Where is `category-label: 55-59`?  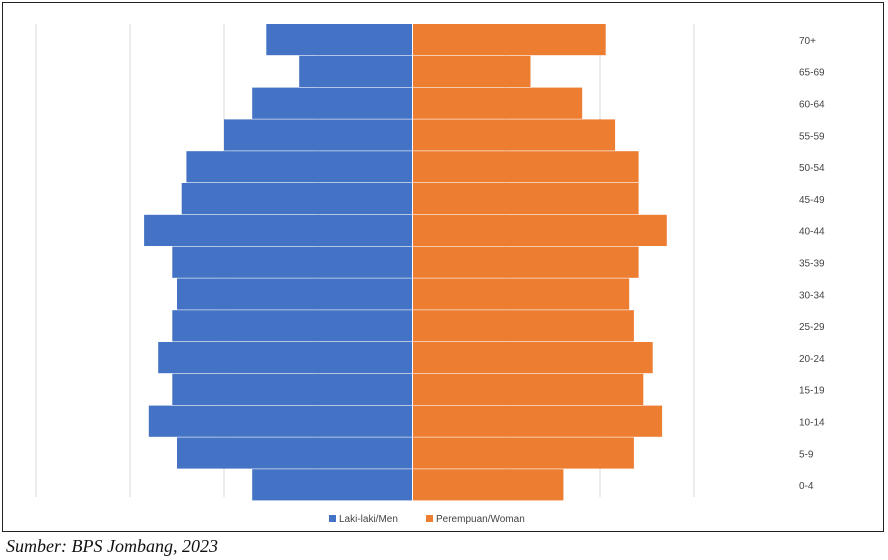
category-label: 55-59 is located at coordinates (812, 136).